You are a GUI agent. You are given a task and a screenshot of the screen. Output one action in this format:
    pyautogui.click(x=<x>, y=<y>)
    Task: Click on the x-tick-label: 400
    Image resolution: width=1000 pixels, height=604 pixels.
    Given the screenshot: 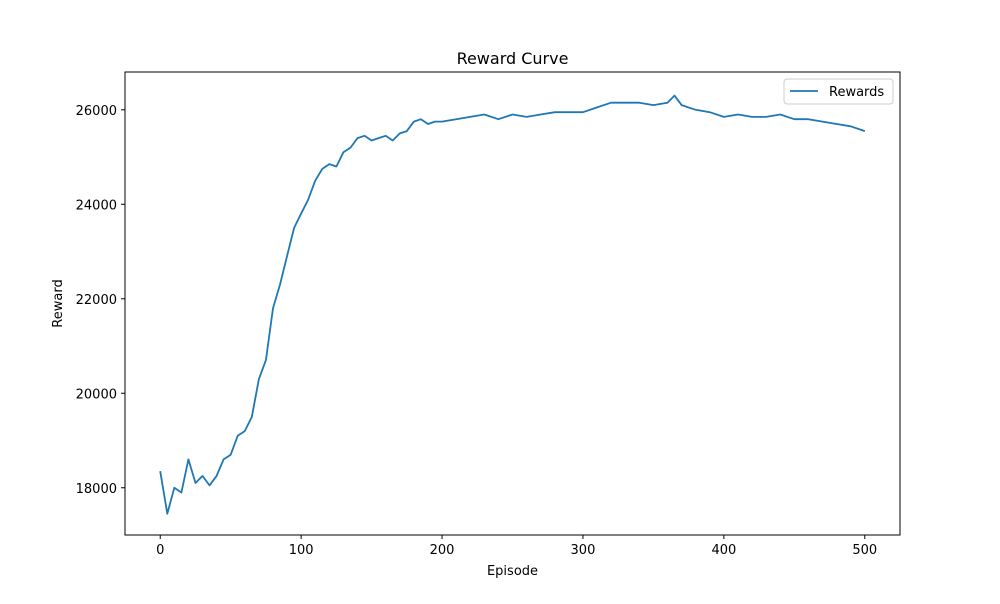 What is the action you would take?
    pyautogui.click(x=723, y=550)
    